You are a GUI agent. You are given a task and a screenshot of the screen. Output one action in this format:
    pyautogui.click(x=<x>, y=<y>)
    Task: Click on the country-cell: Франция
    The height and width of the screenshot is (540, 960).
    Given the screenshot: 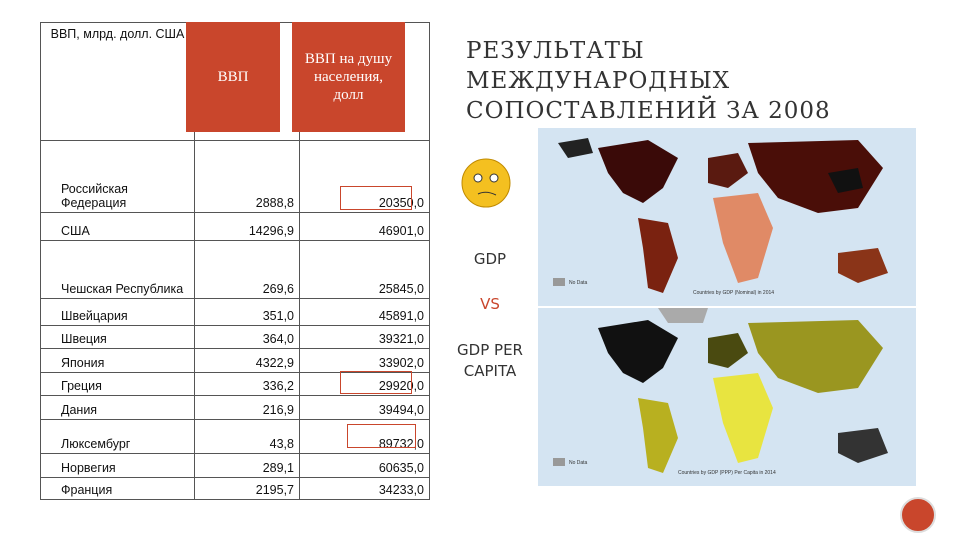 What is the action you would take?
    pyautogui.click(x=117, y=488)
    